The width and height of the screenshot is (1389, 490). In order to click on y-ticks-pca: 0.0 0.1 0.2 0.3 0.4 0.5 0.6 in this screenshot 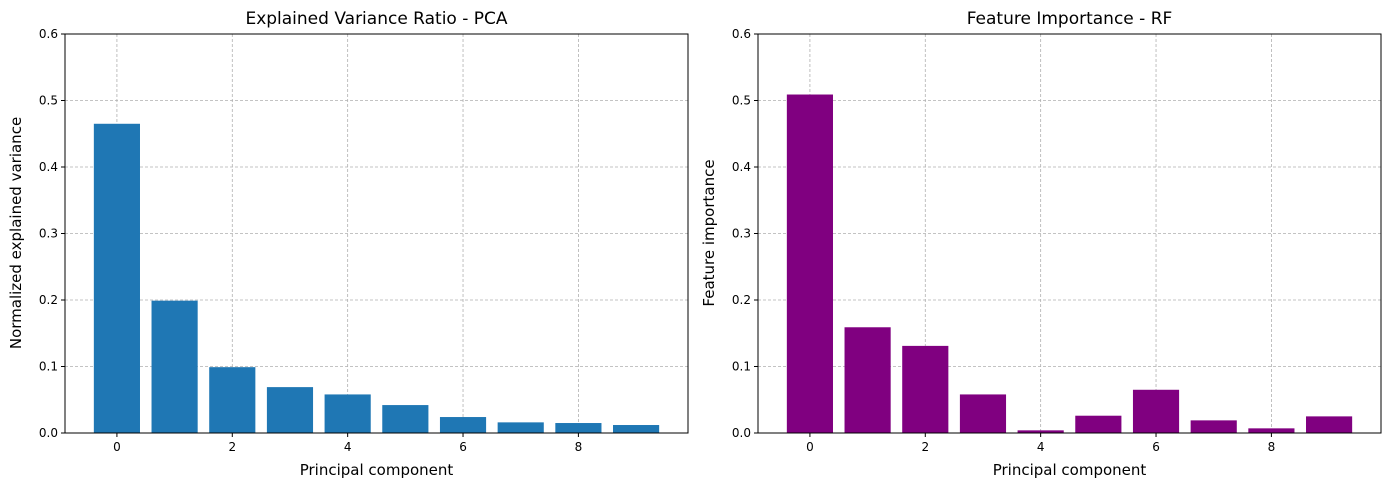, I will do `click(52, 233)`.